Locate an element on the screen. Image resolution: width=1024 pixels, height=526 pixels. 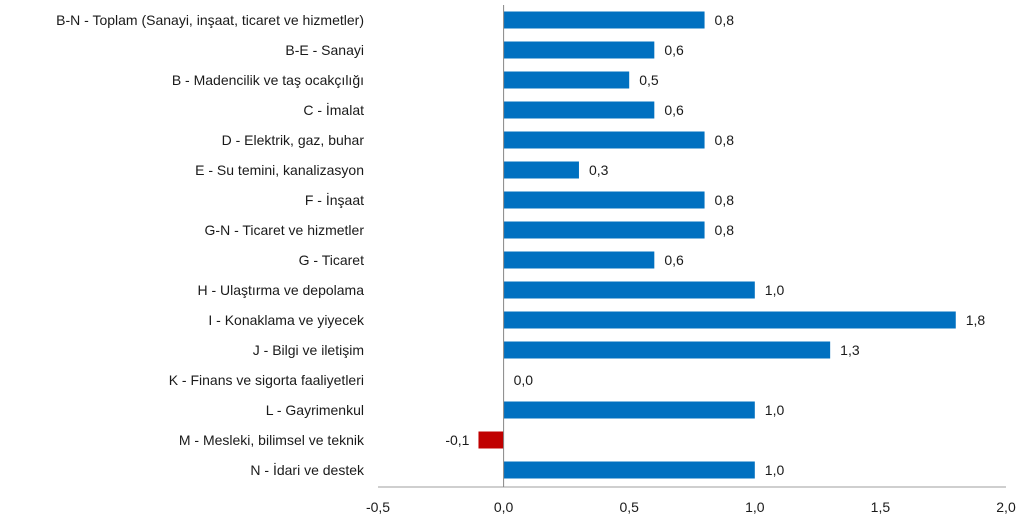
category-label: G-N - Ticaret ve hizmetler is located at coordinates (285, 230).